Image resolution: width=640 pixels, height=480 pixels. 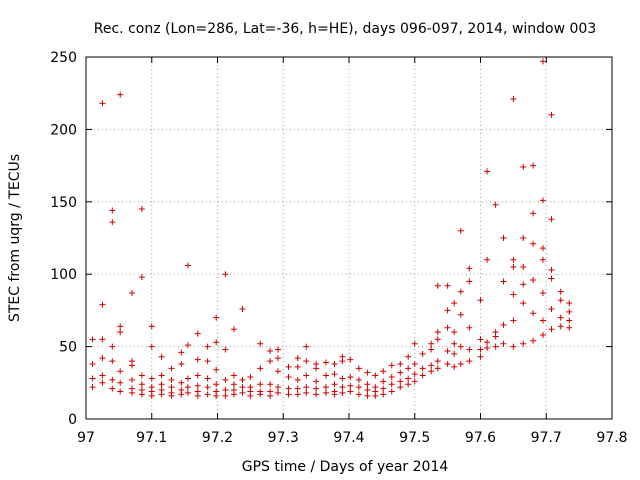 I want to click on x-tick-label: 97.8, so click(x=611, y=438).